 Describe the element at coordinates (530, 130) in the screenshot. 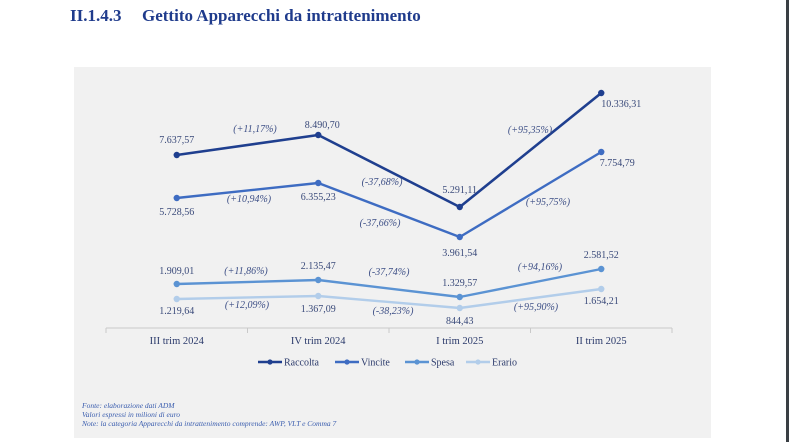

I see `change-label: (+95,35%)` at that location.